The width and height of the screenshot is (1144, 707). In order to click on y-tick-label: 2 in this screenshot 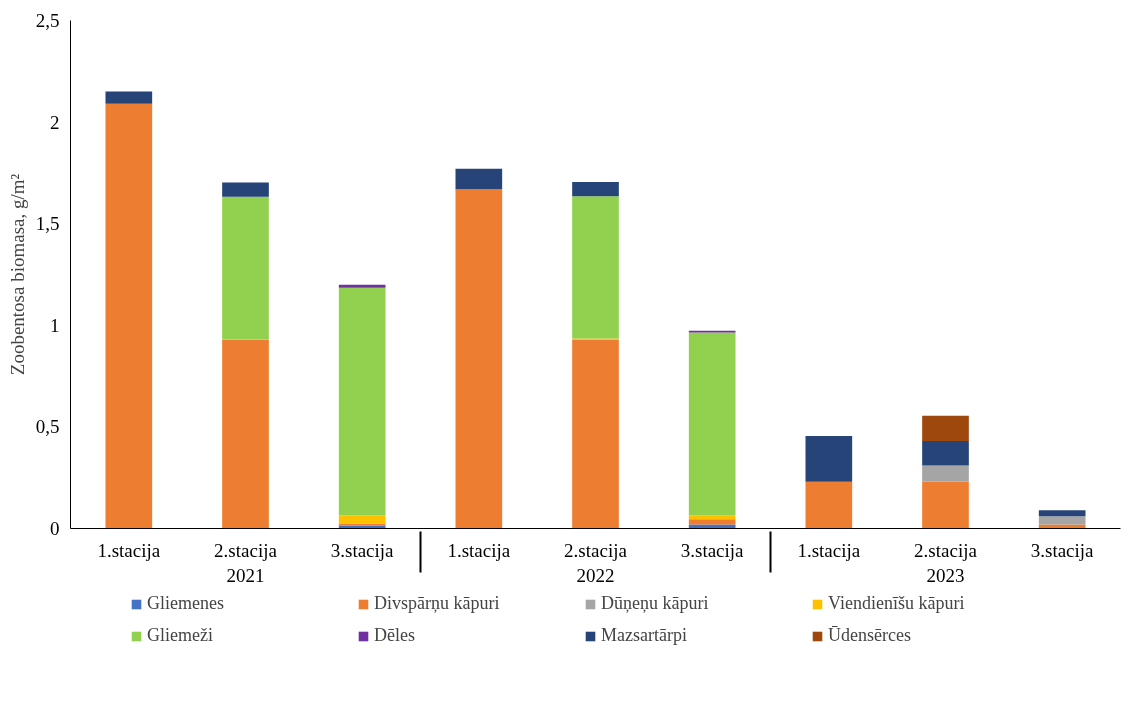, I will do `click(55, 122)`.